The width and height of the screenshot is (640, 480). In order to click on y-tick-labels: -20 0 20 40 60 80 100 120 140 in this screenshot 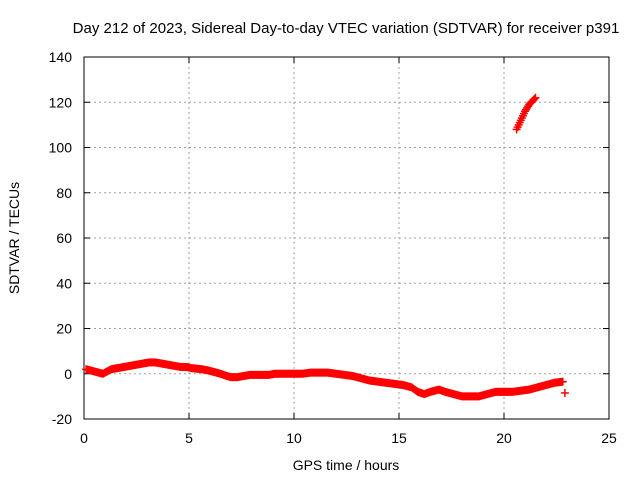, I will do `click(61, 238)`.